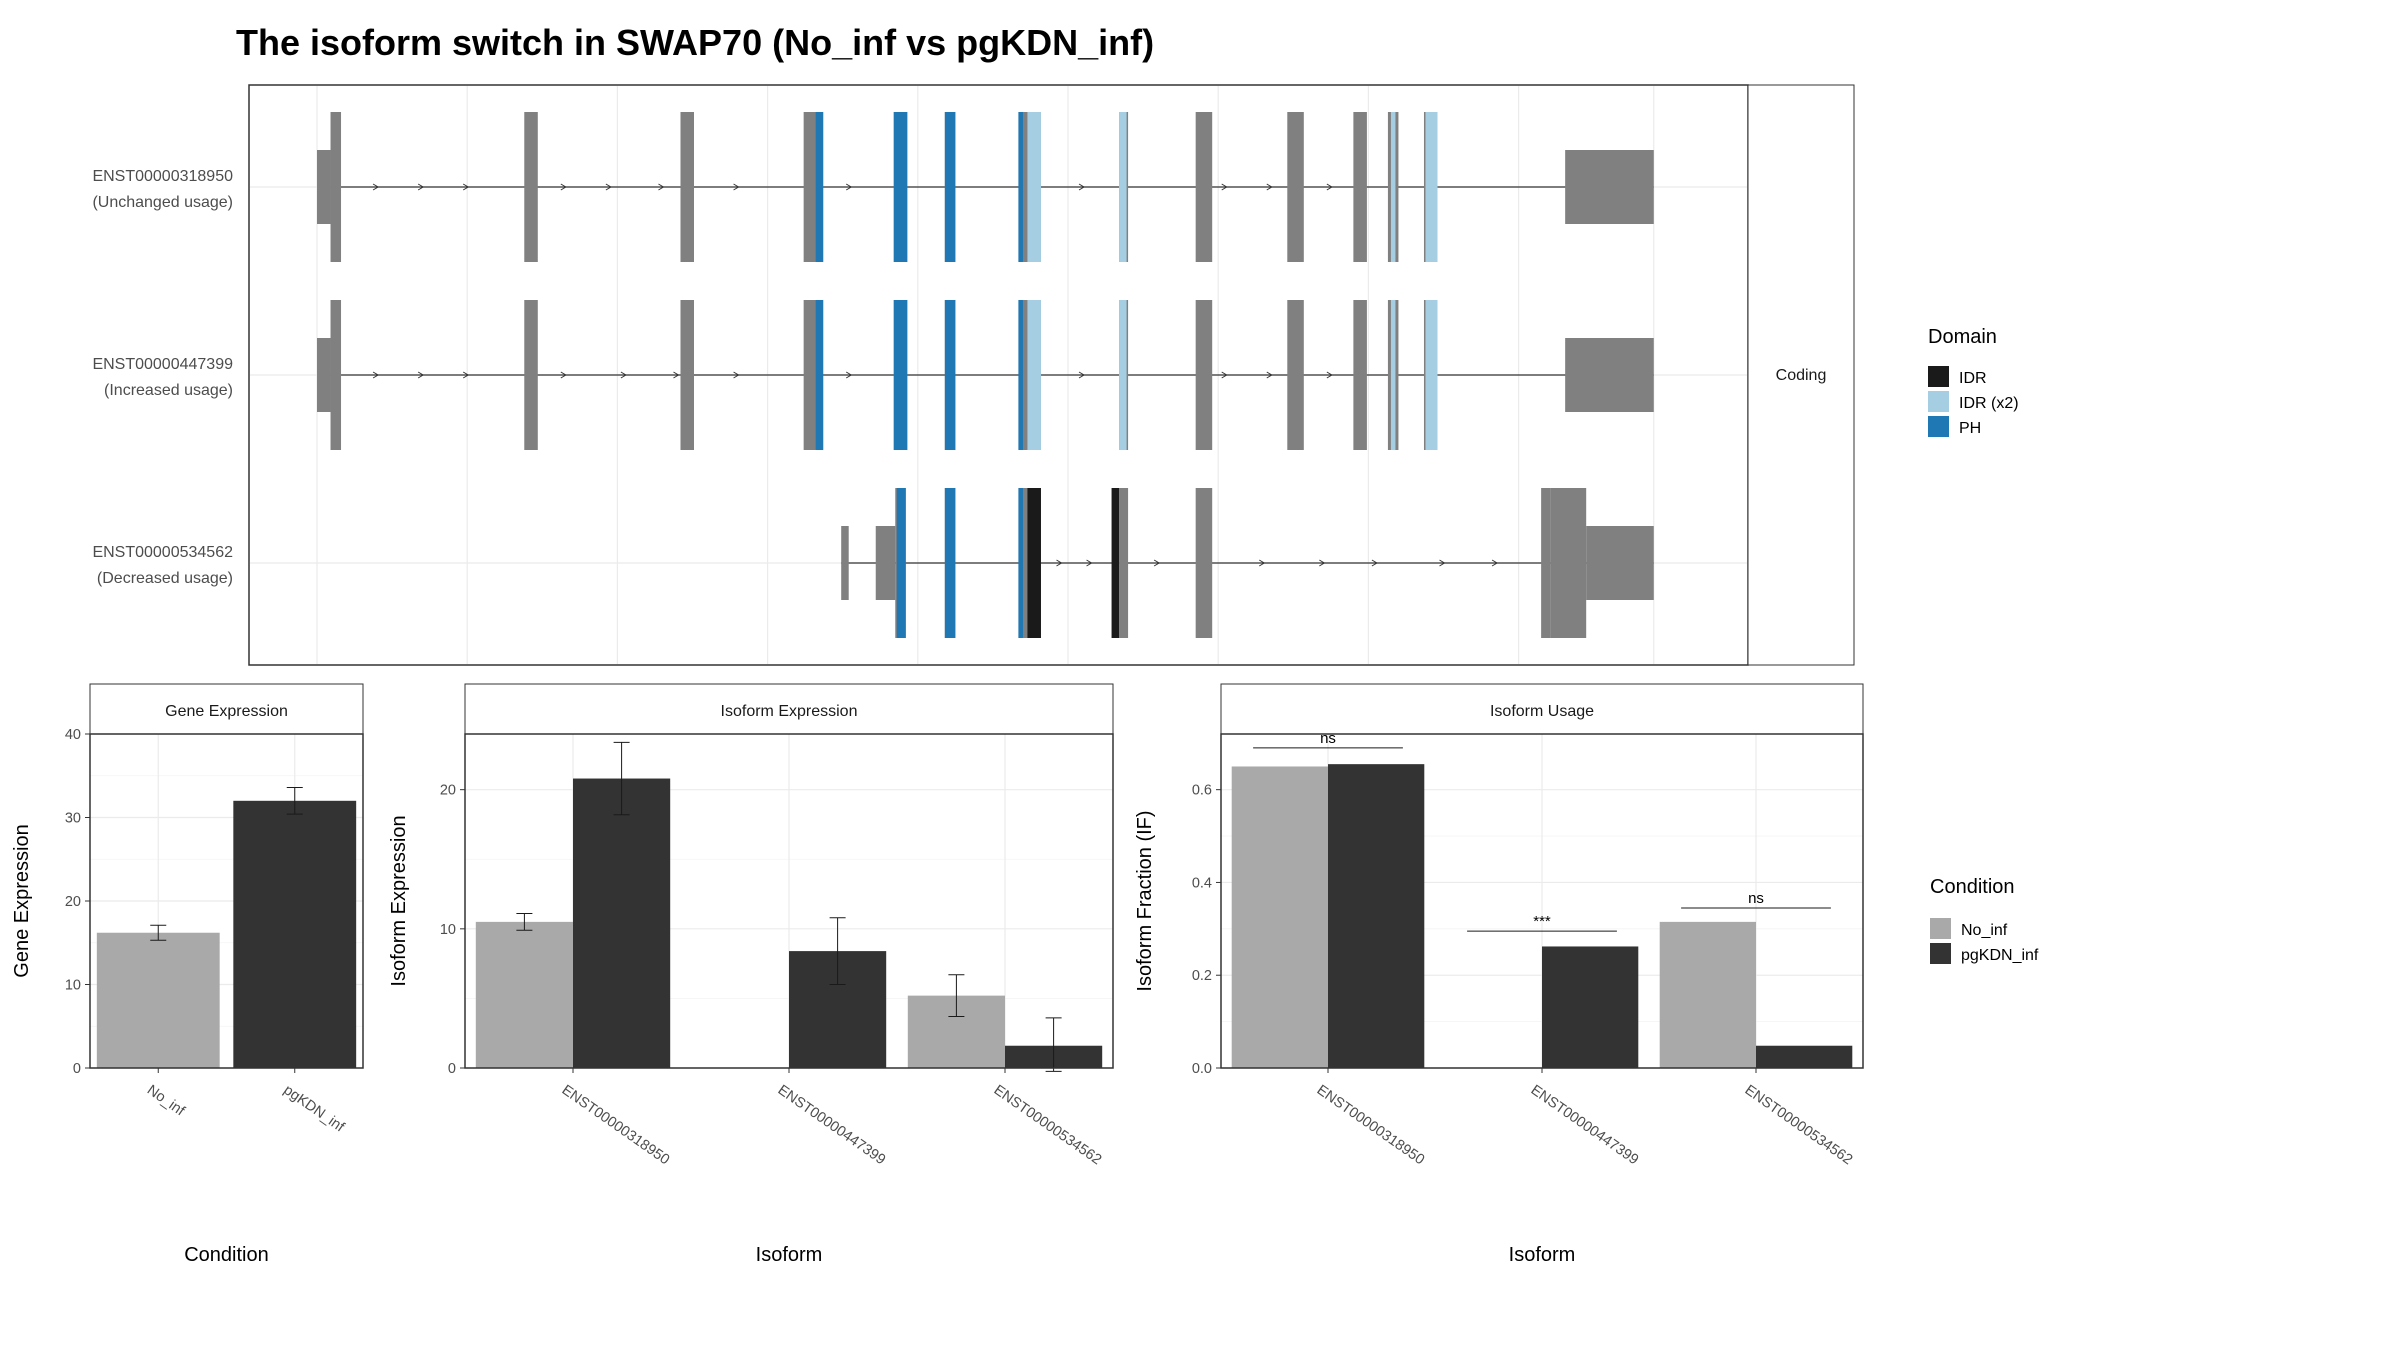 The image size is (2400, 1350). Describe the element at coordinates (1202, 791) in the screenshot. I see `y-tick-label: 0.6` at that location.